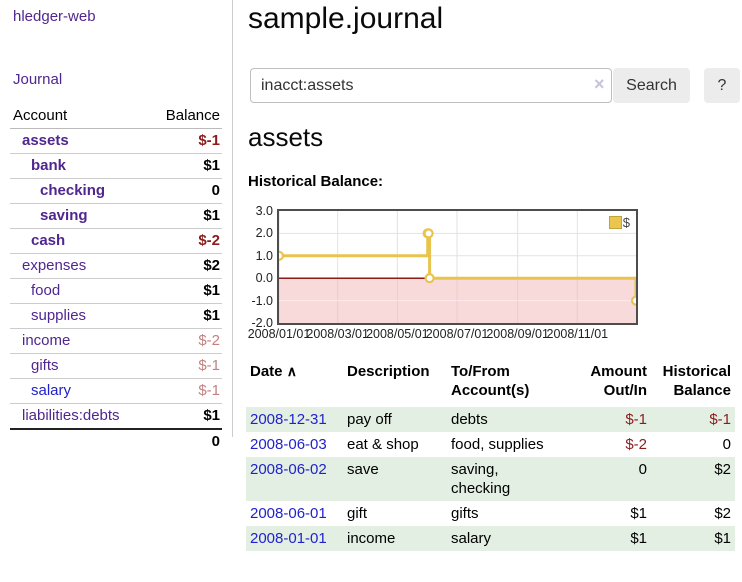 The height and width of the screenshot is (582, 742). What do you see at coordinates (71, 415) in the screenshot?
I see `account-link: liabilities:debts` at bounding box center [71, 415].